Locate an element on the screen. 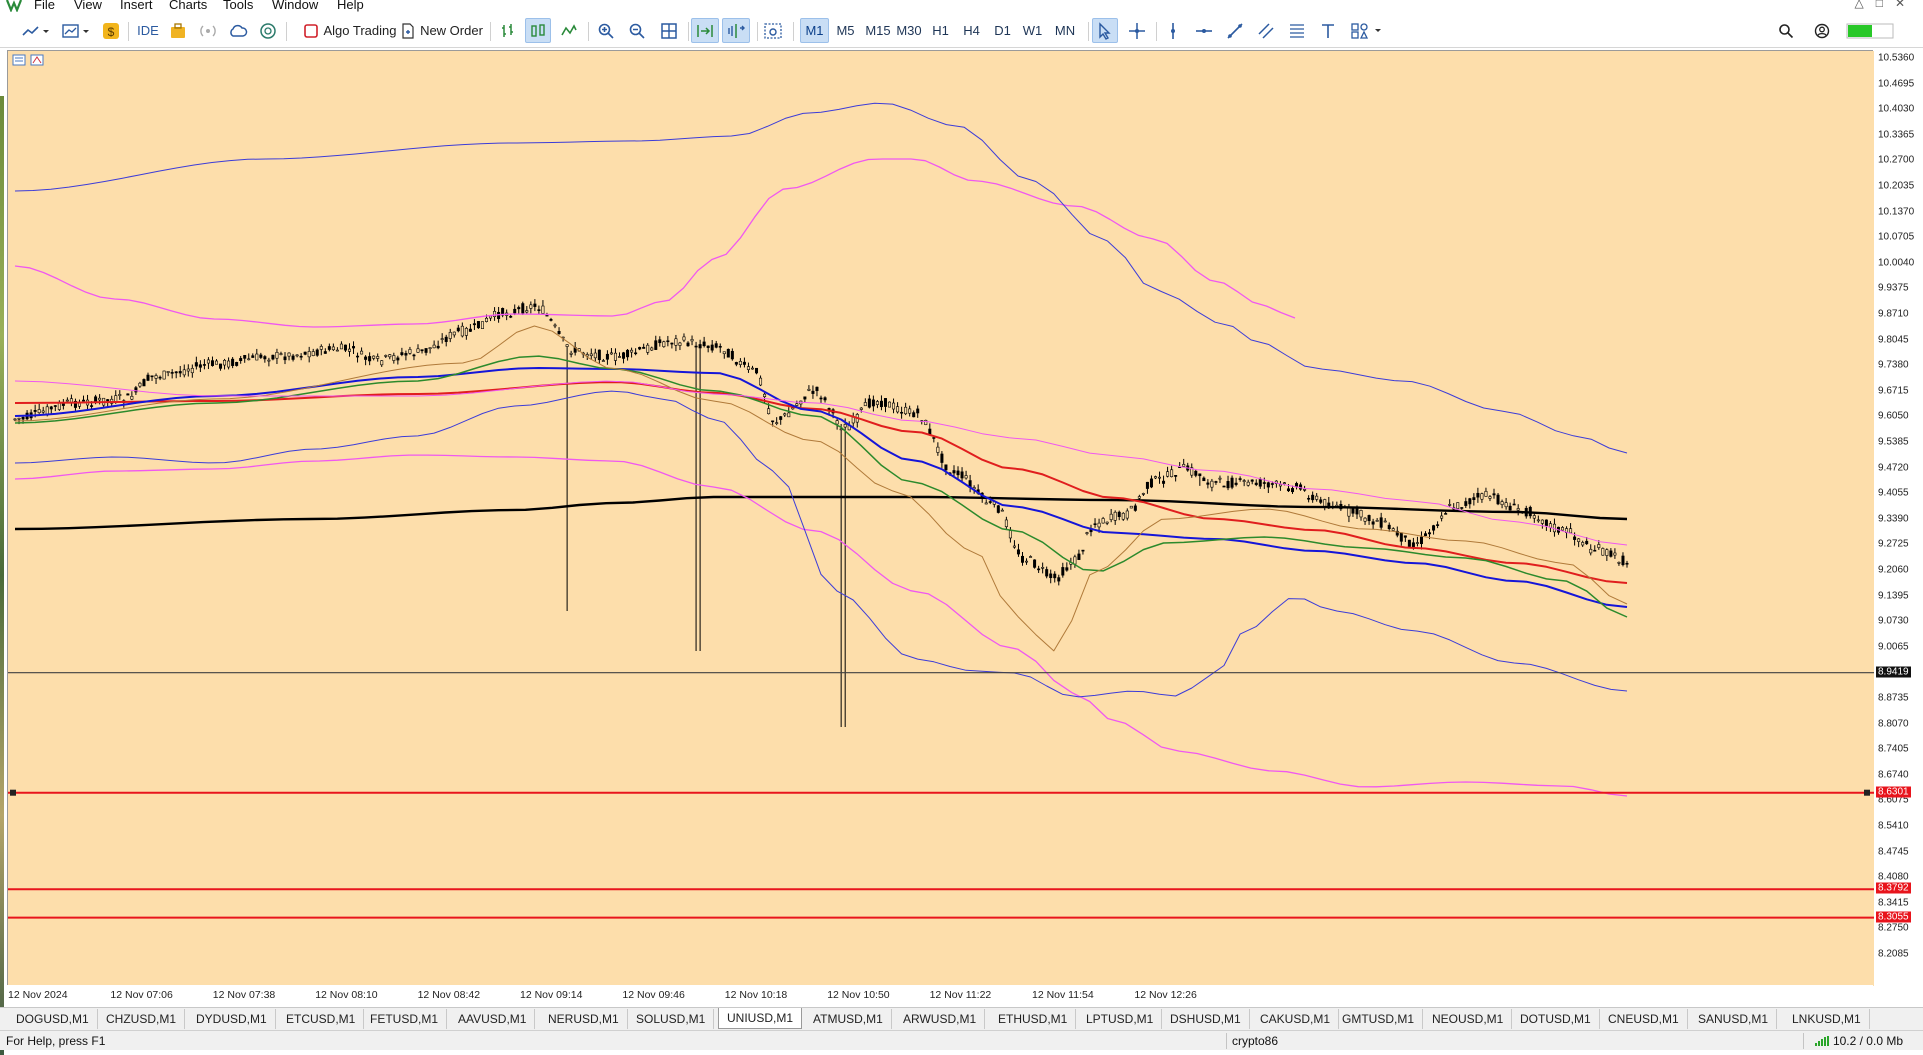 The height and width of the screenshot is (1055, 1923). vps-button is located at coordinates (238, 30).